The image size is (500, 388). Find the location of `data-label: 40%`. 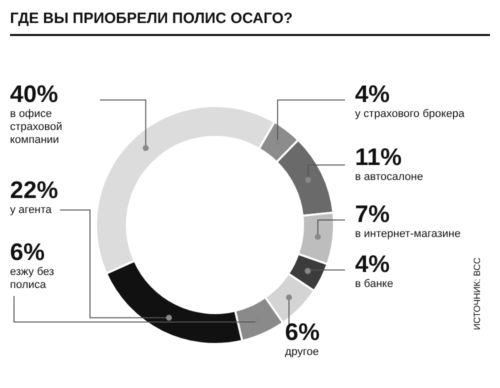

data-label: 40% is located at coordinates (35, 94).